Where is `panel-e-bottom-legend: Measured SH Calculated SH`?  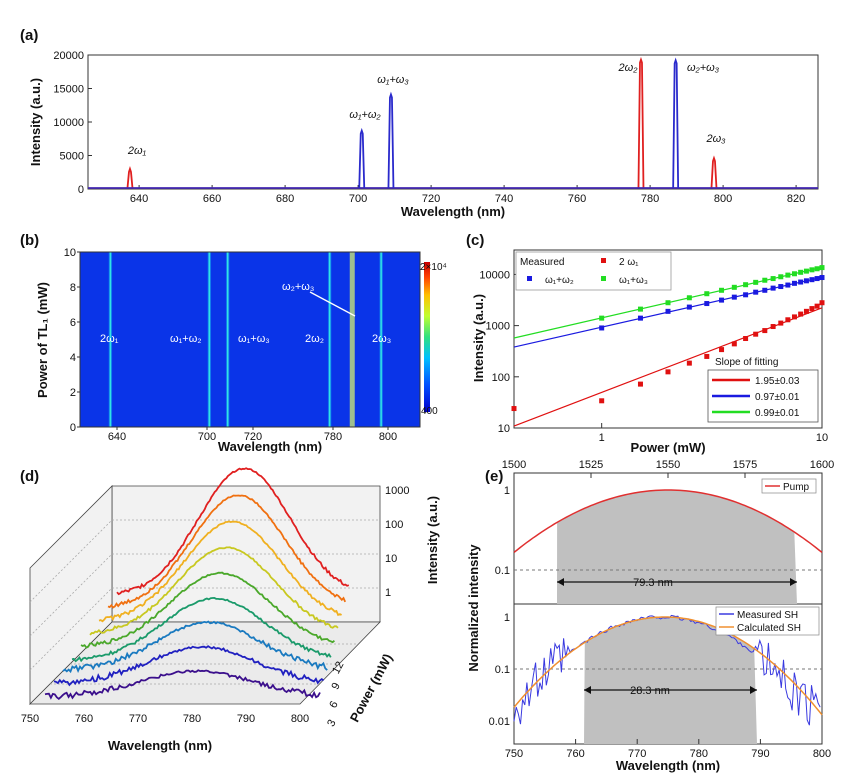 panel-e-bottom-legend: Measured SH Calculated SH is located at coordinates (767, 621).